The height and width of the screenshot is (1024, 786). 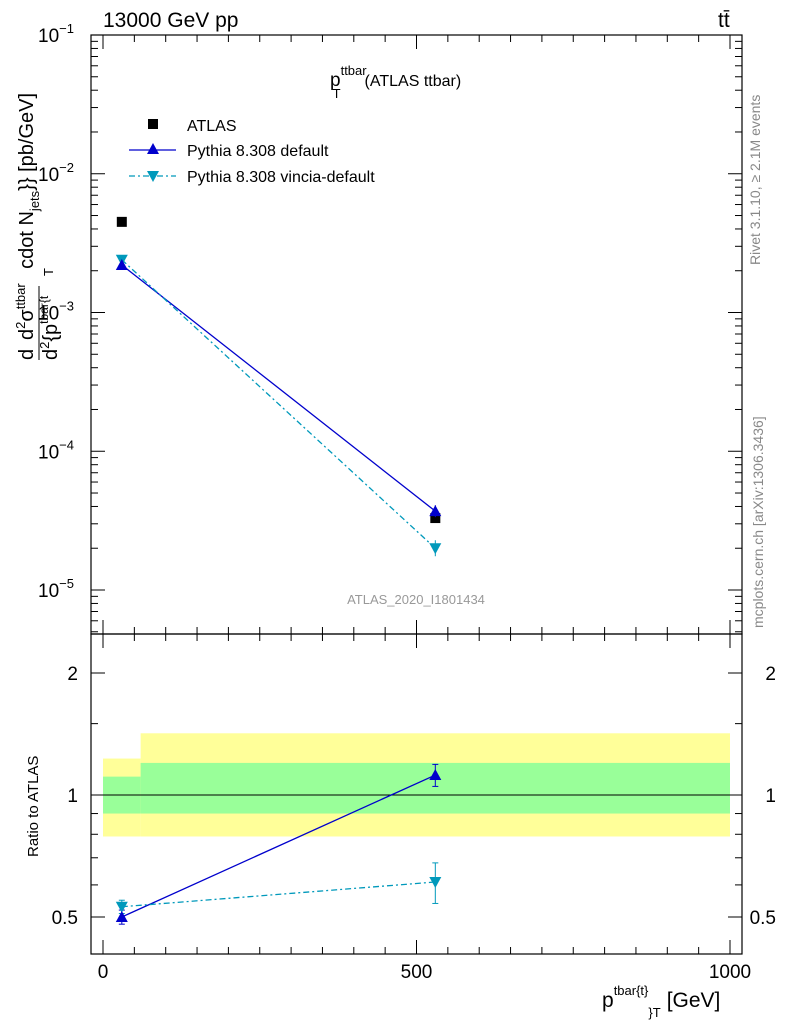 What do you see at coordinates (103, 972) in the screenshot?
I see `x-tick-label: 0` at bounding box center [103, 972].